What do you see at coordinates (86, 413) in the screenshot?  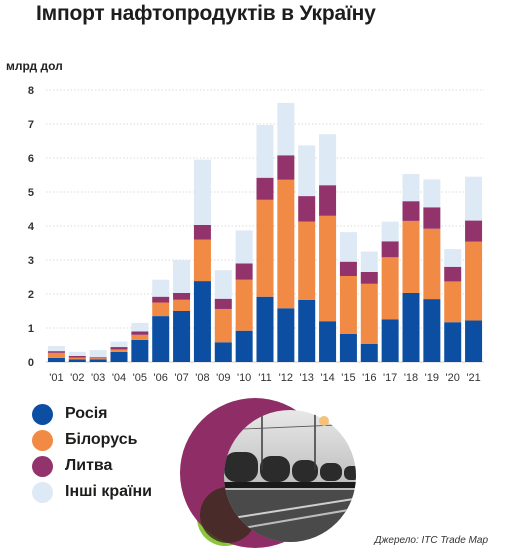 I see `legend-label-russia: Росія` at bounding box center [86, 413].